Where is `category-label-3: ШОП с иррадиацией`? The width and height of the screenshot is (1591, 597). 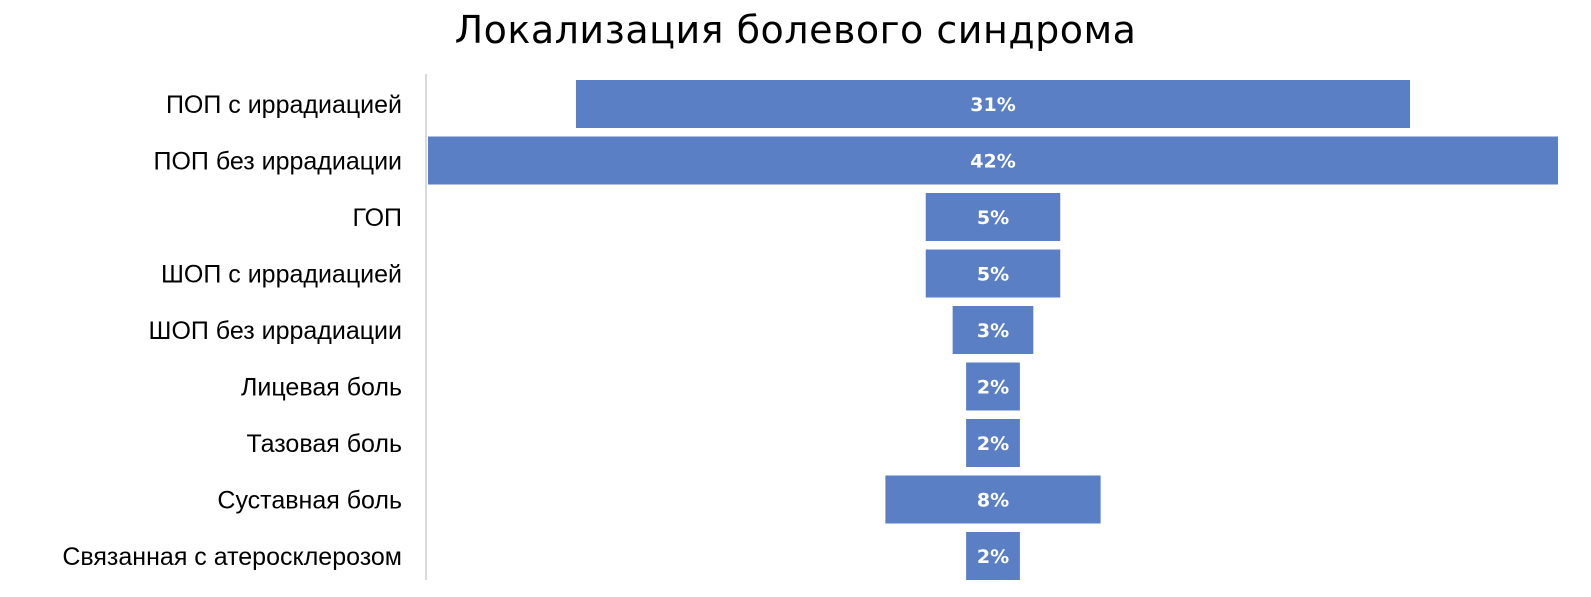
category-label-3: ШОП с иррадиацией is located at coordinates (281, 275).